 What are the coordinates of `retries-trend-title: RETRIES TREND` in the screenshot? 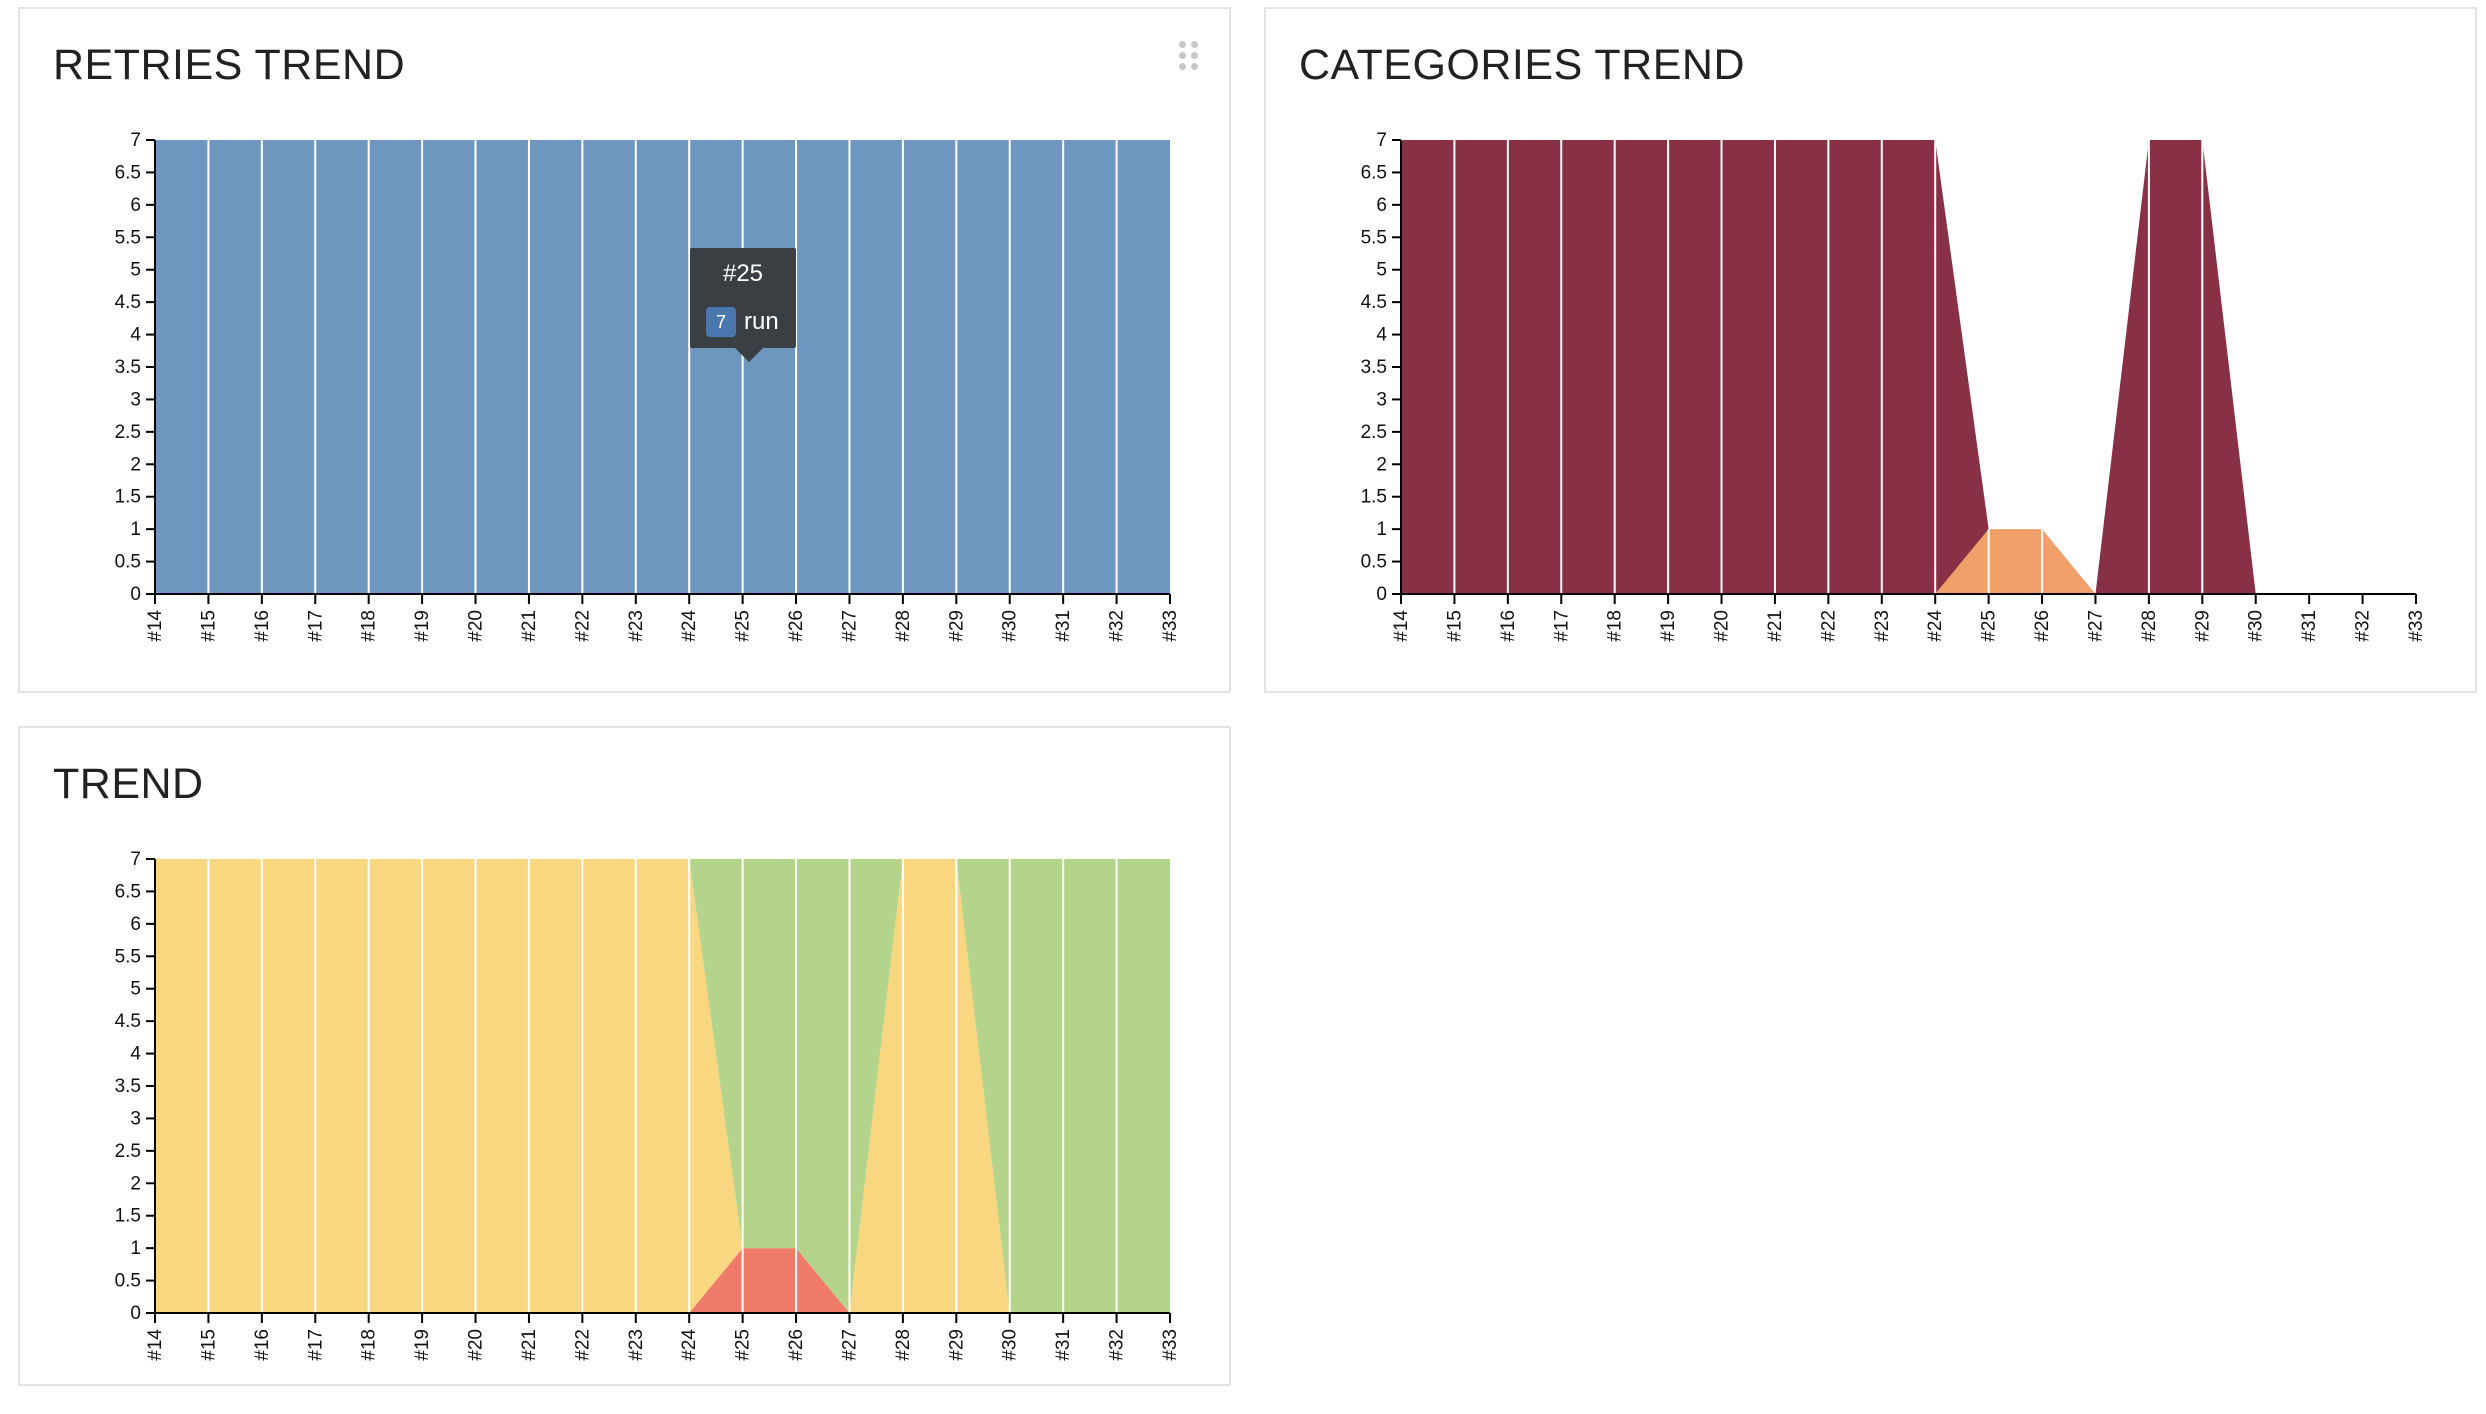 It's located at (229, 65).